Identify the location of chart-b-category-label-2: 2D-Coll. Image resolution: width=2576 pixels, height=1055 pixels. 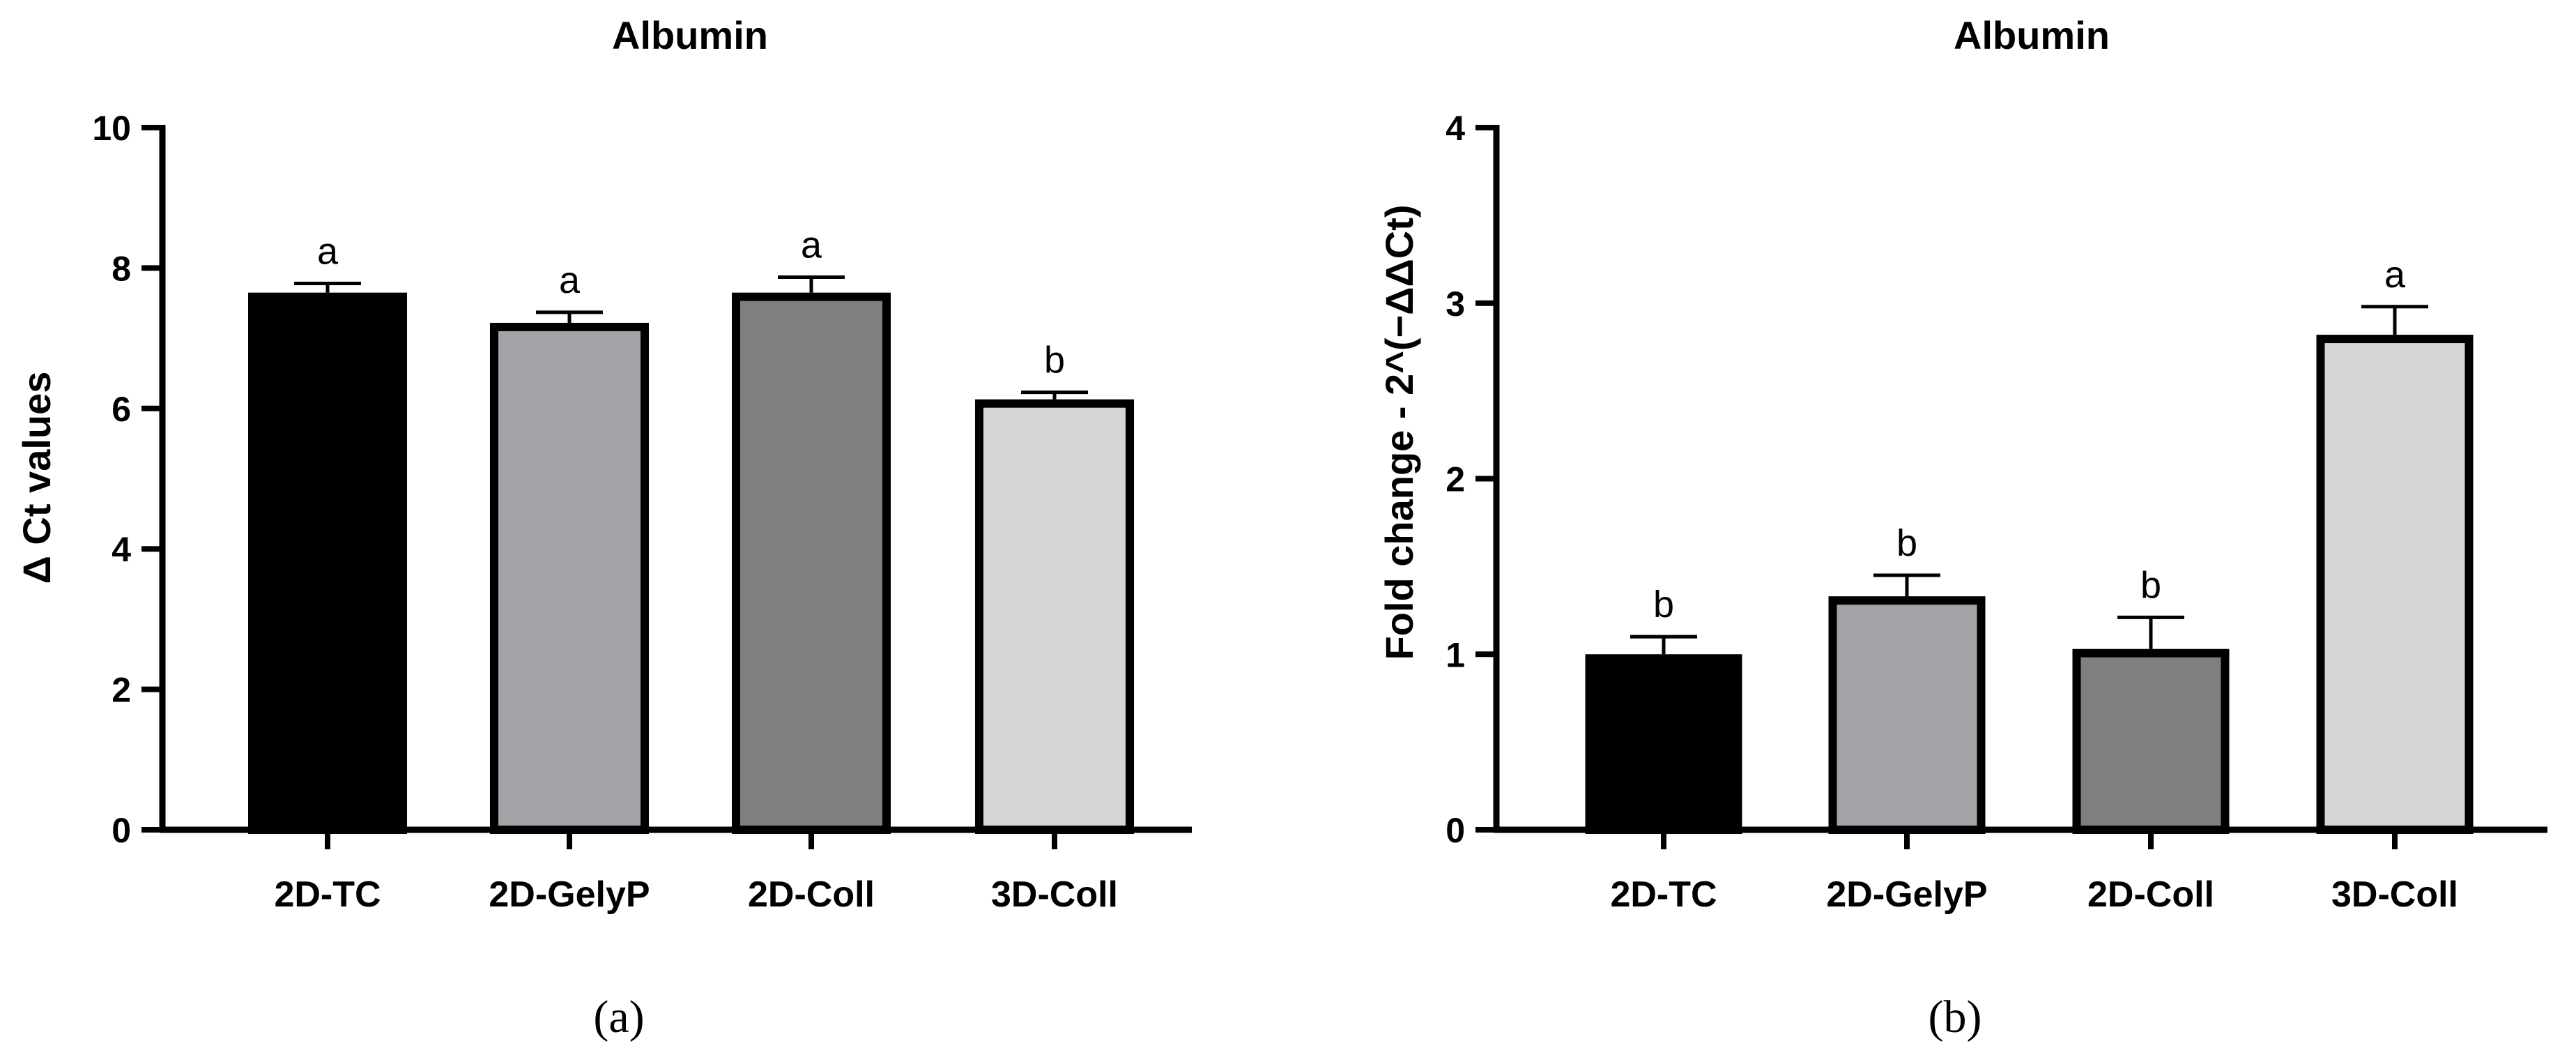
(2150, 894).